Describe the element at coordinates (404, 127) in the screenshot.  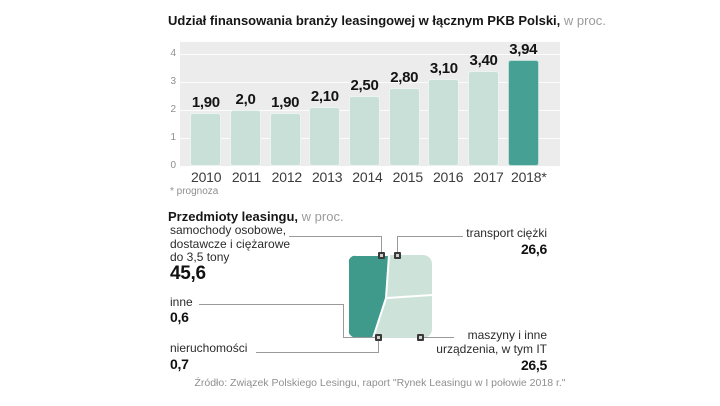
I see `bar-2015` at that location.